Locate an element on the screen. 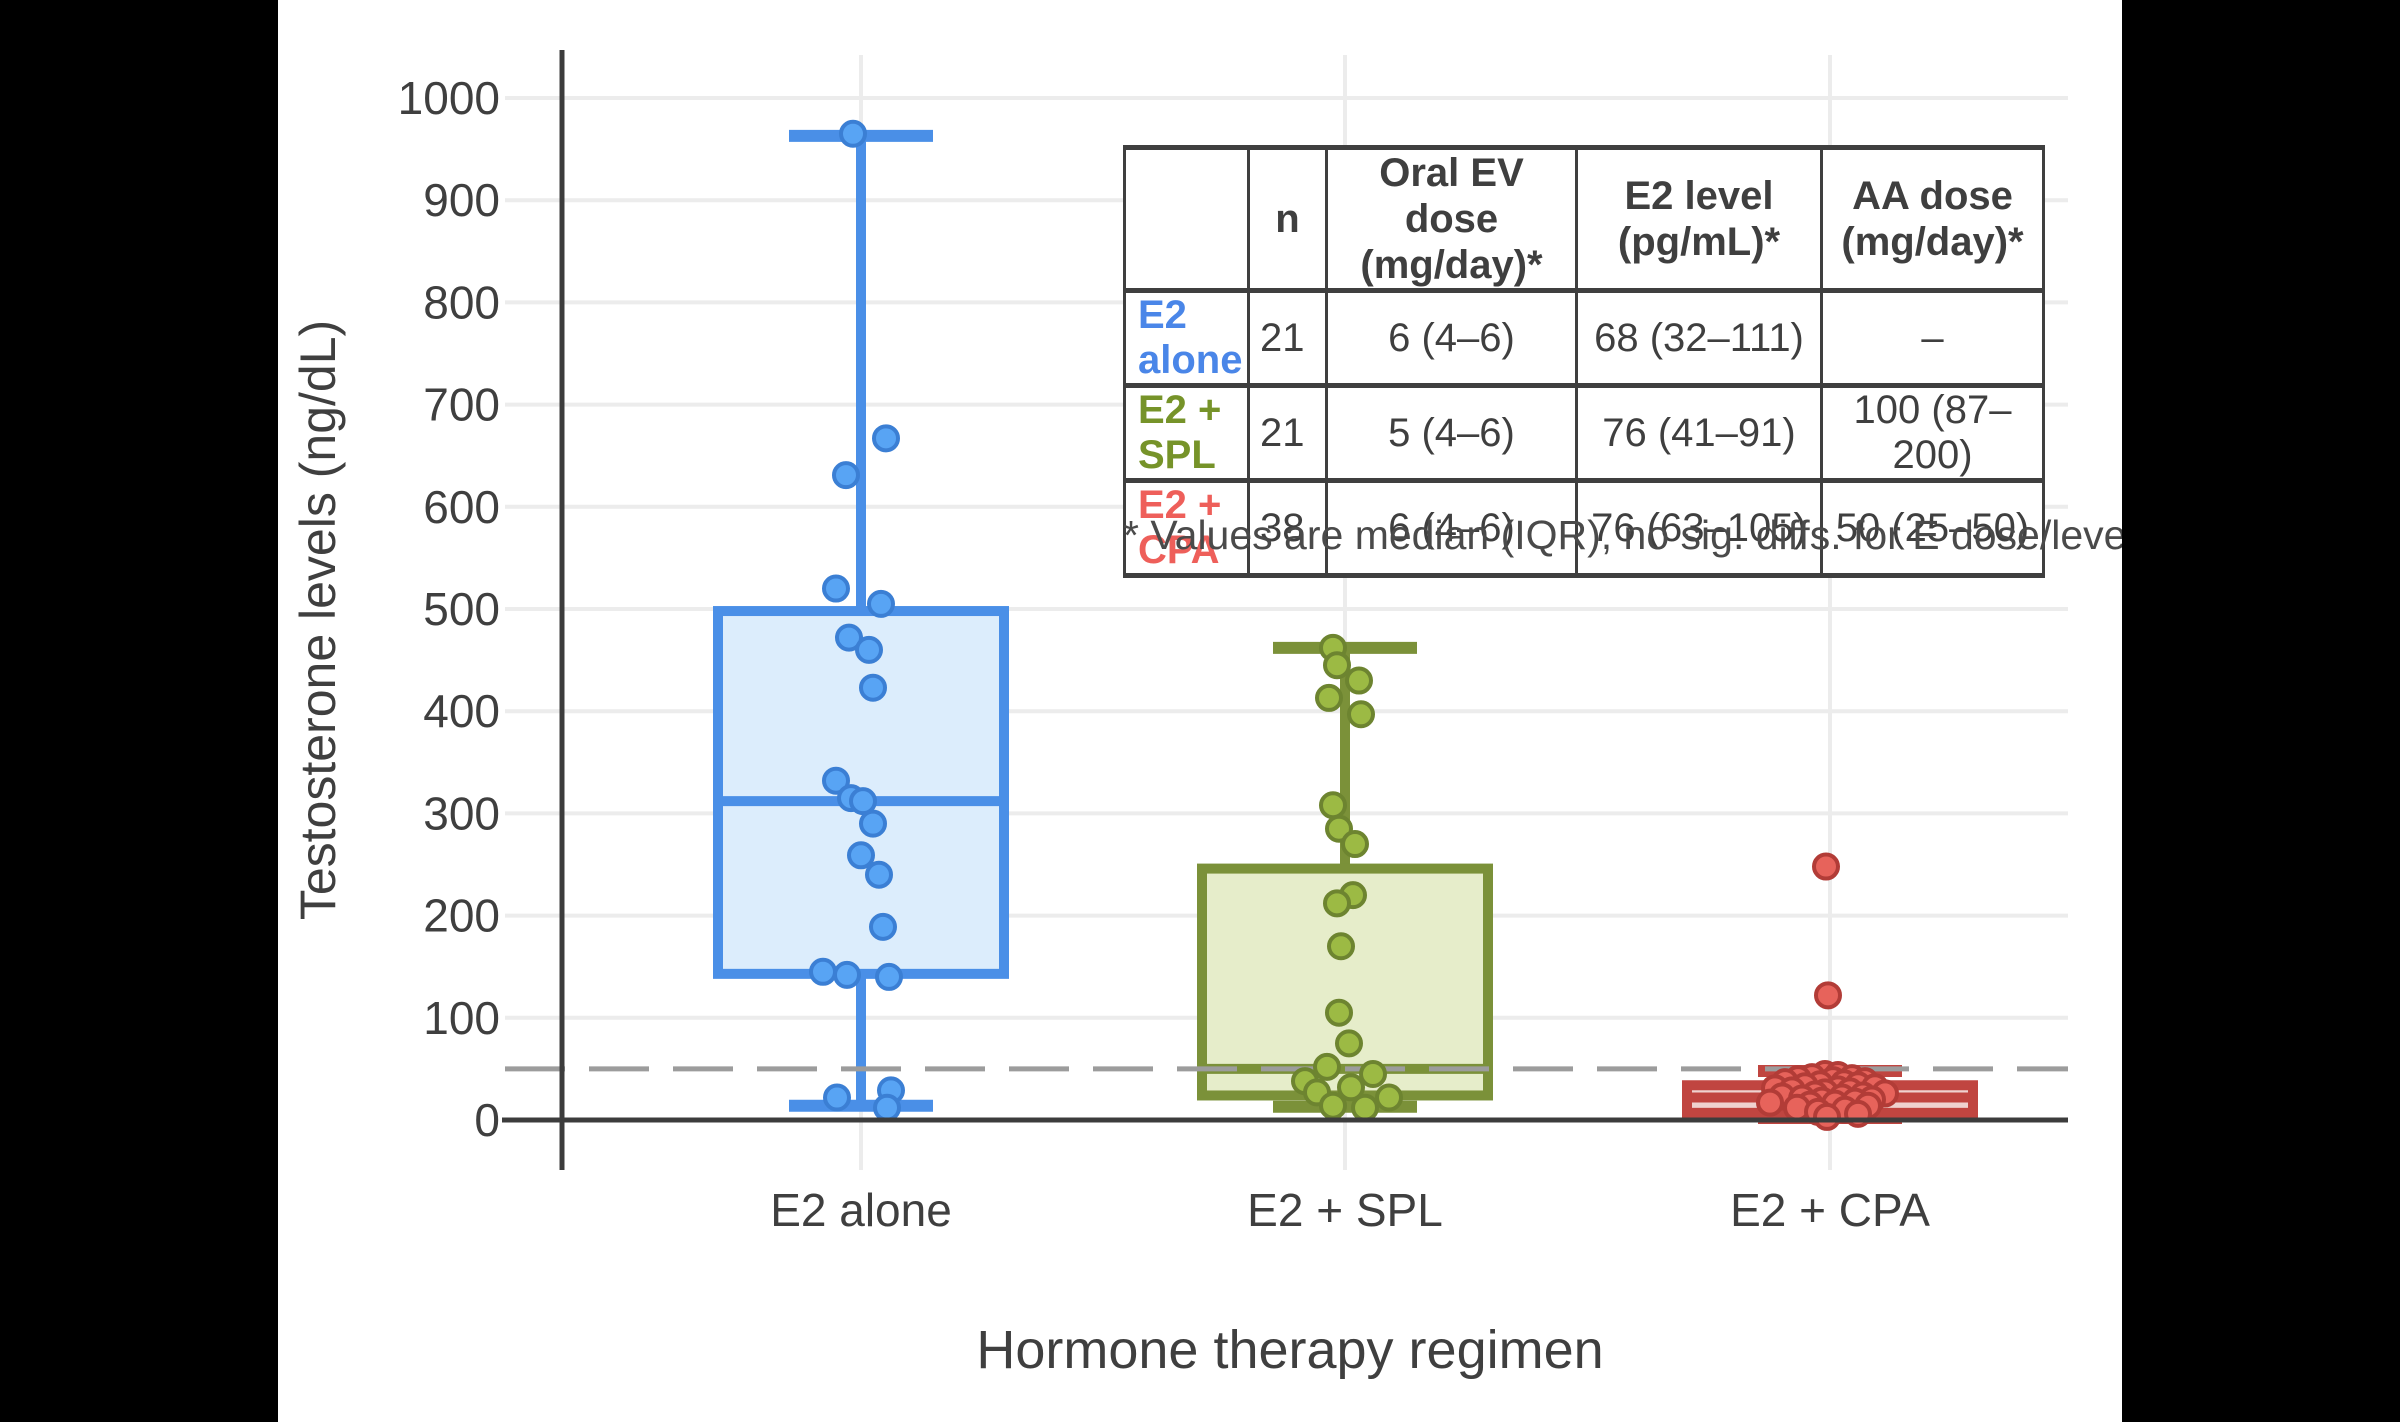 The width and height of the screenshot is (2400, 1422). letterbox-right-bar is located at coordinates (2261, 711).